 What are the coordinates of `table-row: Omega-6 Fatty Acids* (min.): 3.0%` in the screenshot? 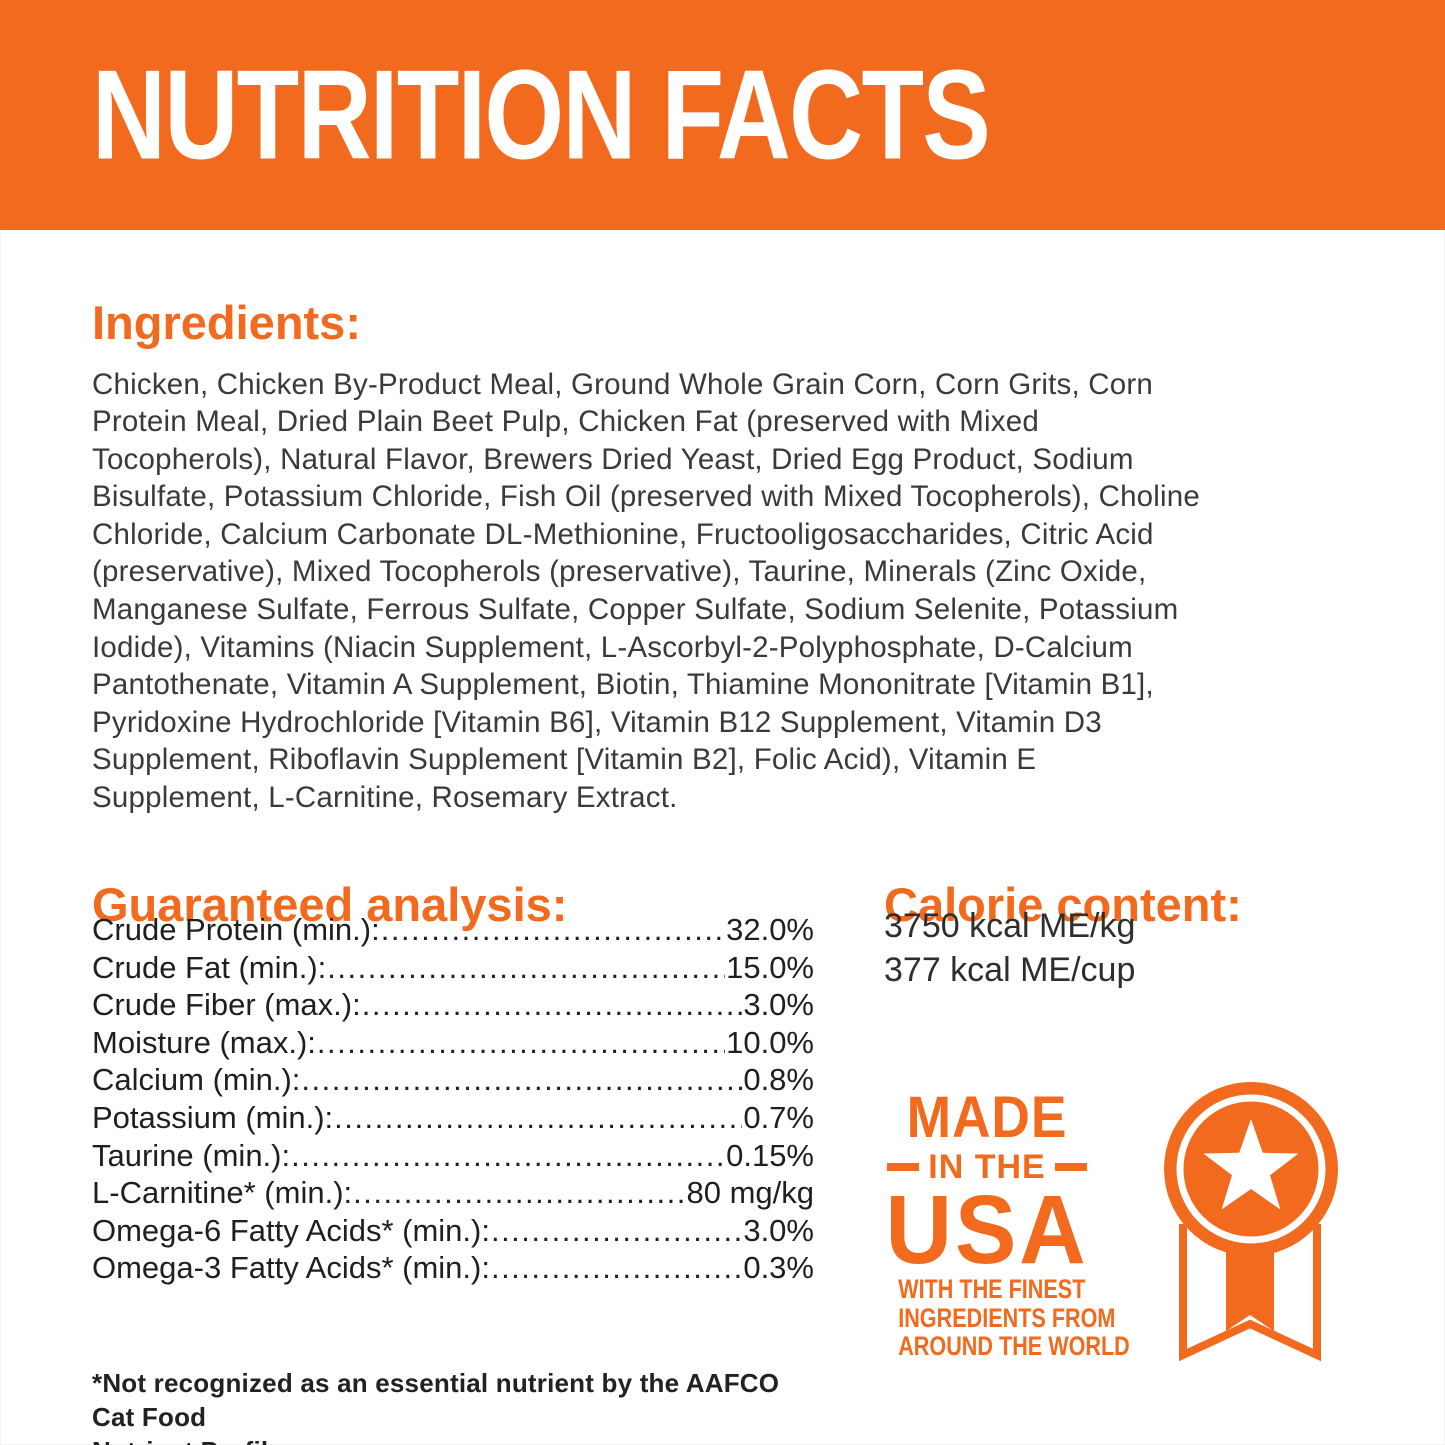 It's located at (453, 1232).